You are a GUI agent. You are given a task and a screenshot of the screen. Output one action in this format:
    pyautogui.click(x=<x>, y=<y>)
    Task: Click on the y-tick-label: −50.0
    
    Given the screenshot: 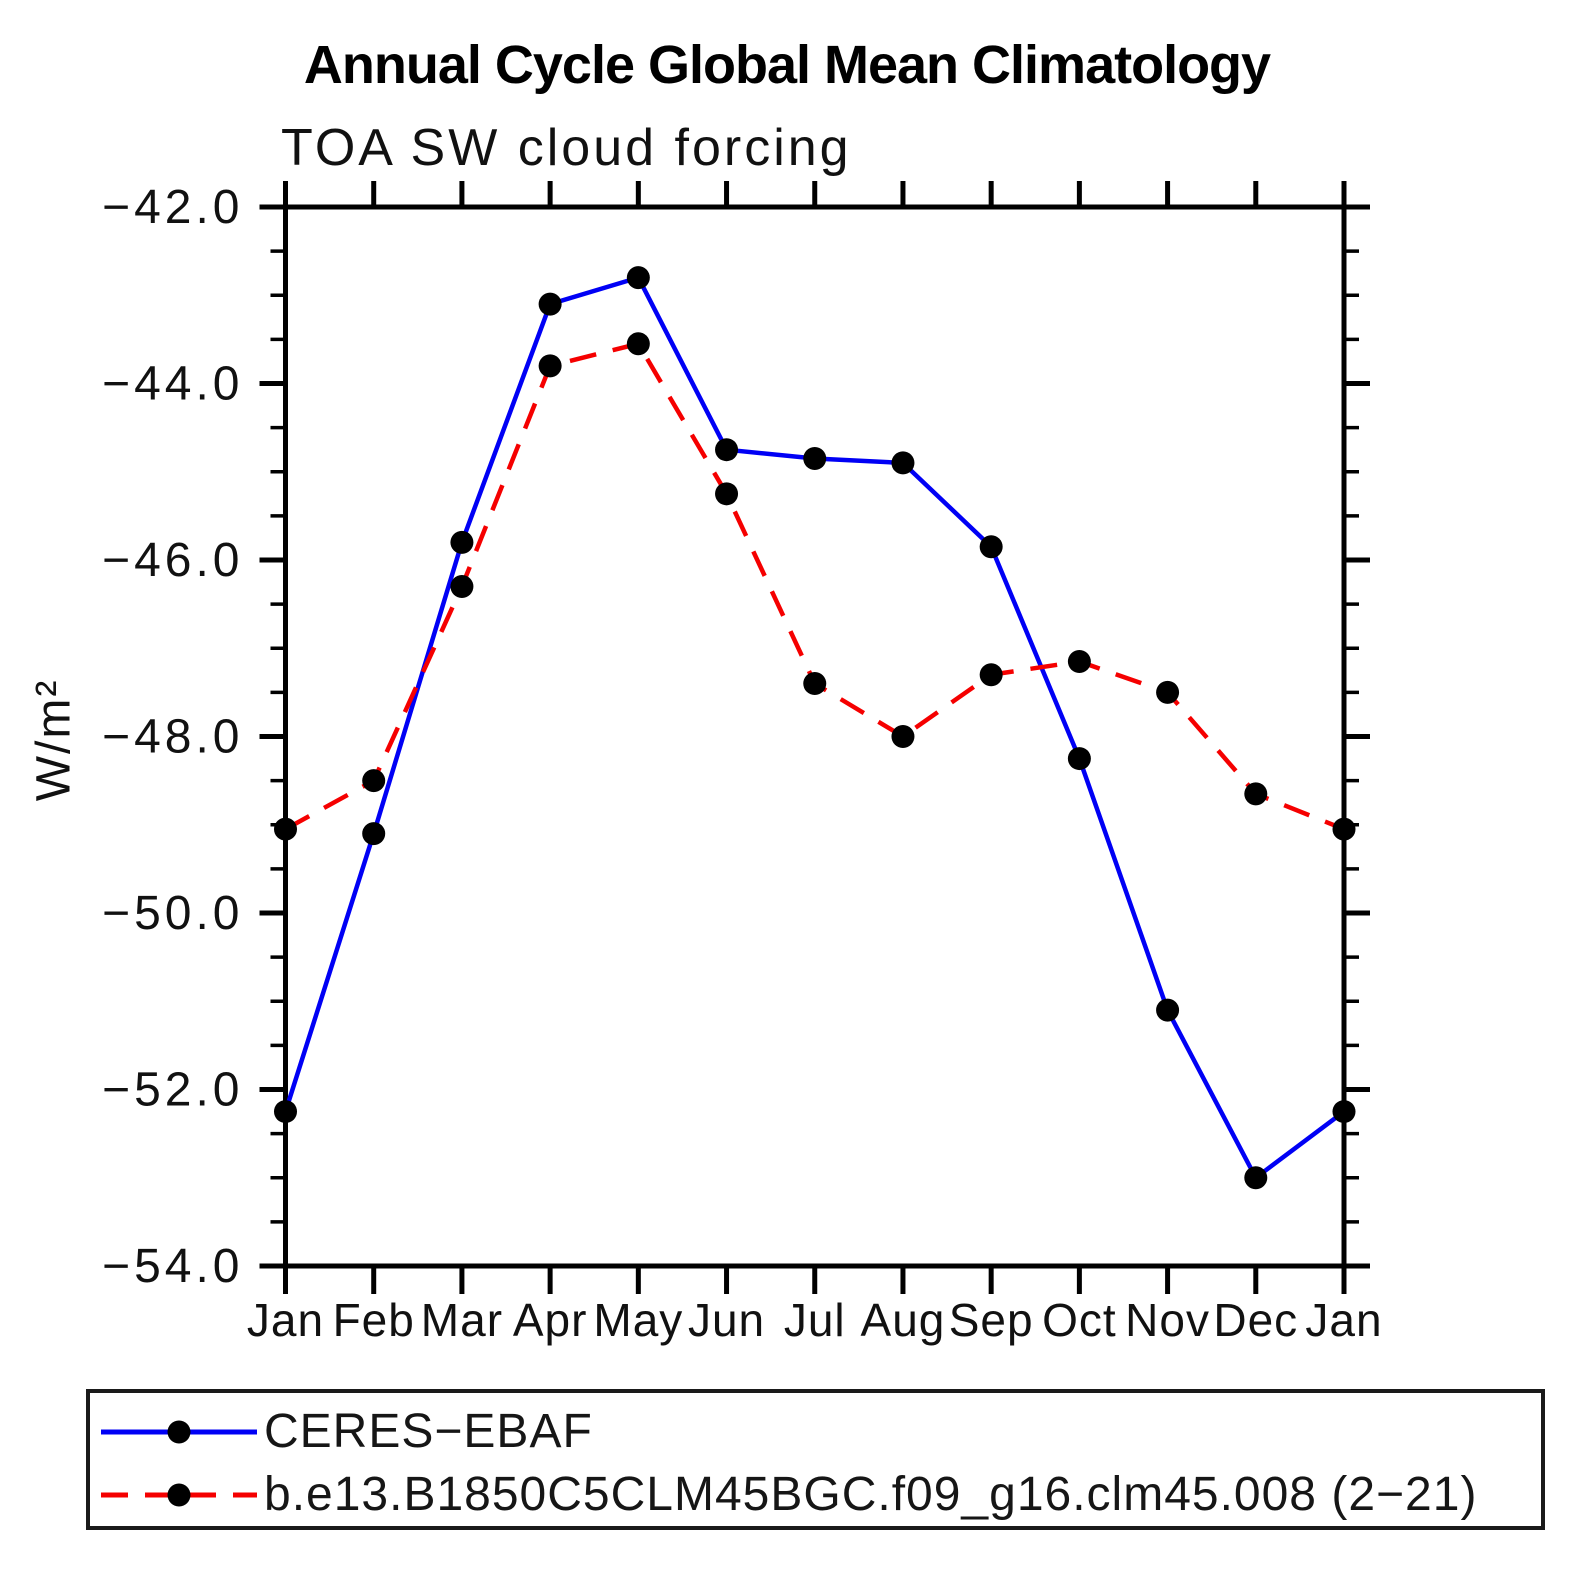 What is the action you would take?
    pyautogui.click(x=172, y=913)
    